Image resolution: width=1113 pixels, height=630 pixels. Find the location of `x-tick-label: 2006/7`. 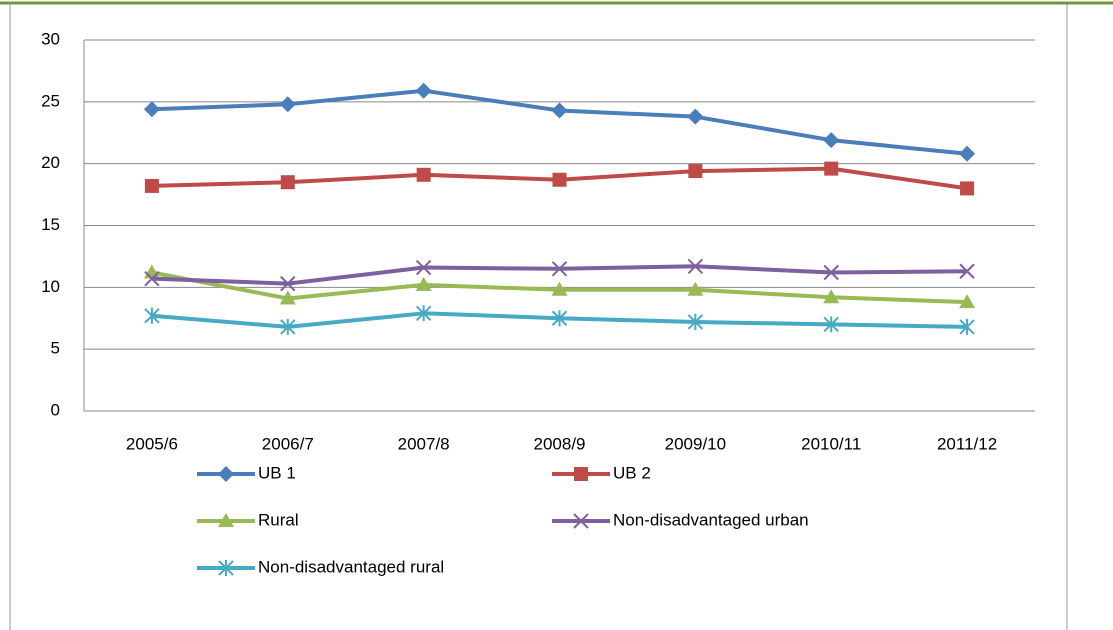

x-tick-label: 2006/7 is located at coordinates (288, 443).